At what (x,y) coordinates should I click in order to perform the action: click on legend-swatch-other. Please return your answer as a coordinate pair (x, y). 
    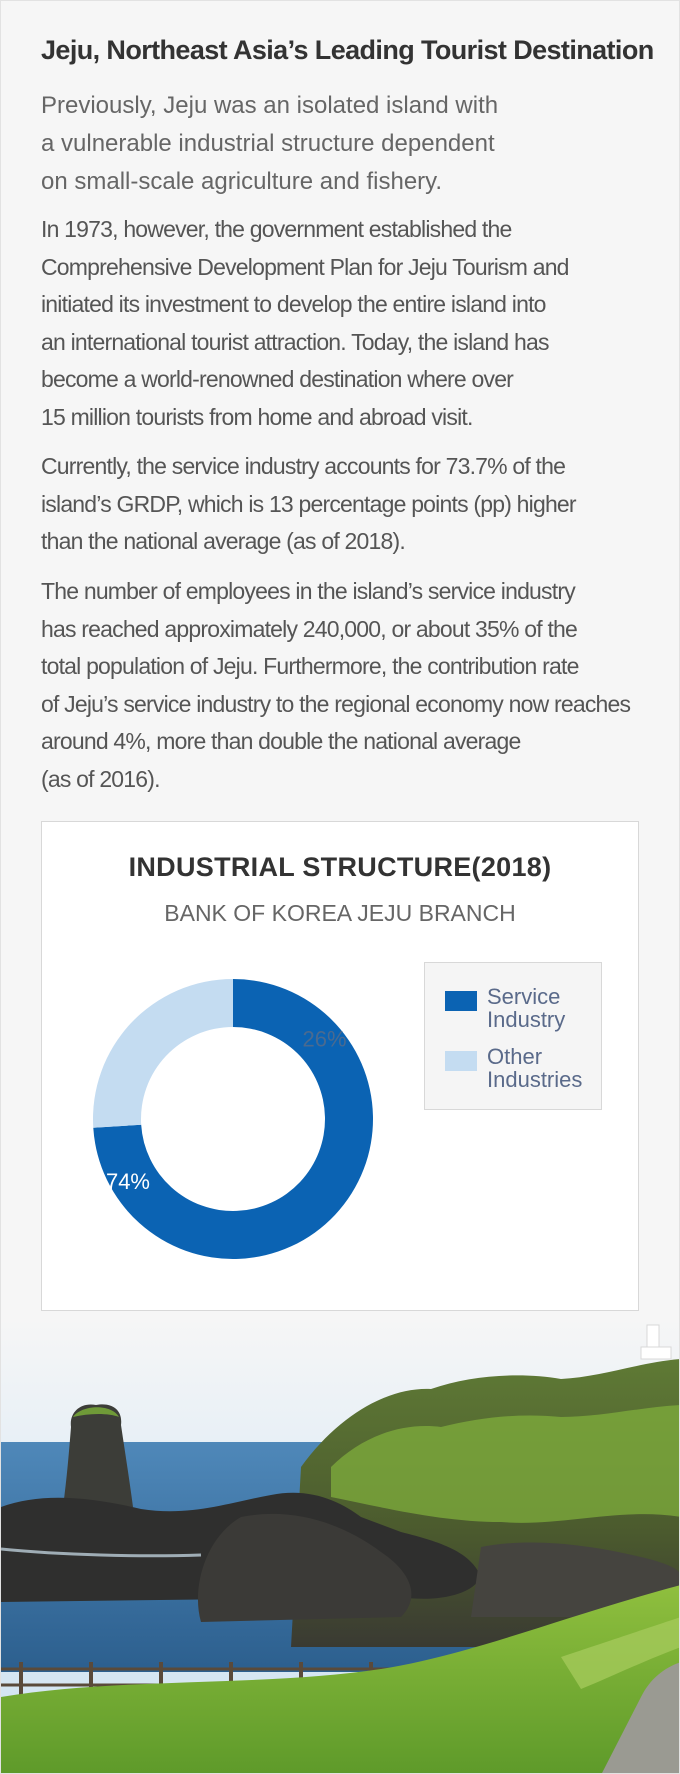
    Looking at the image, I should click on (461, 1061).